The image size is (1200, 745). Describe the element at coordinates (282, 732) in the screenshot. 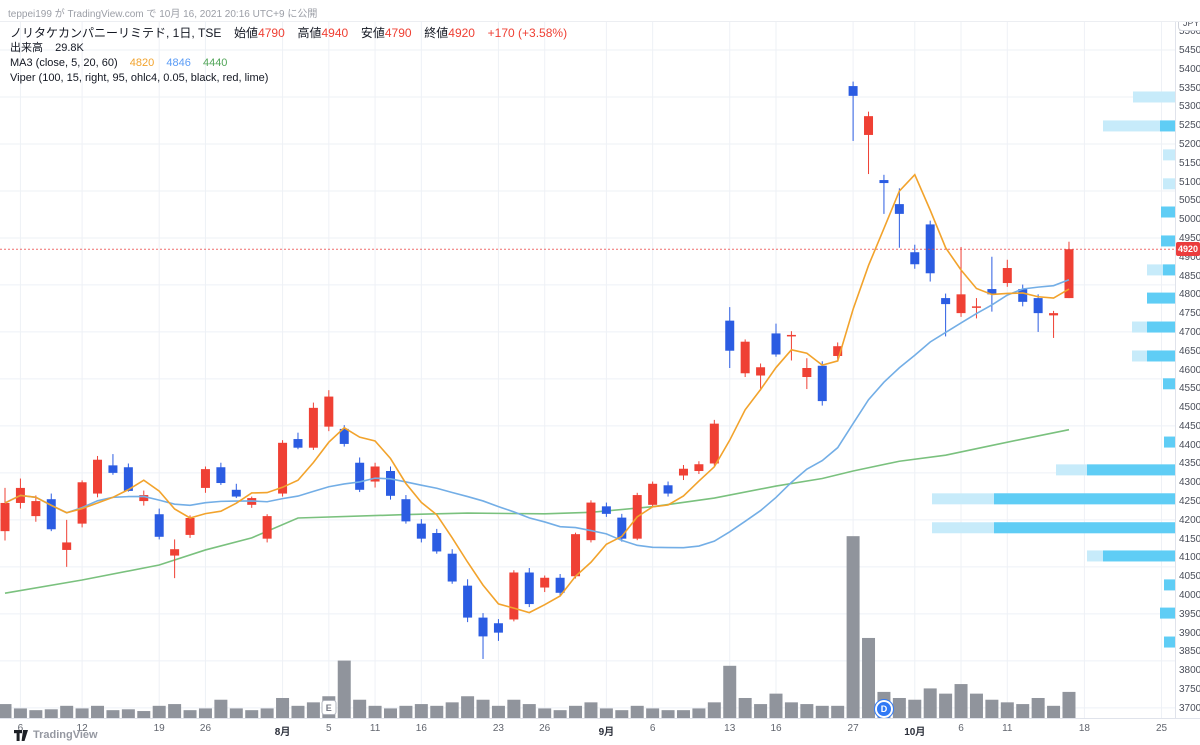

I see `time-axis-label: 8月` at that location.